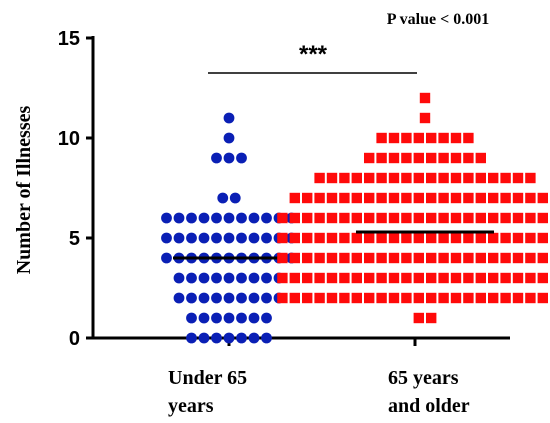 This screenshot has width=550, height=423. I want to click on significance-marker: ***, so click(313, 54).